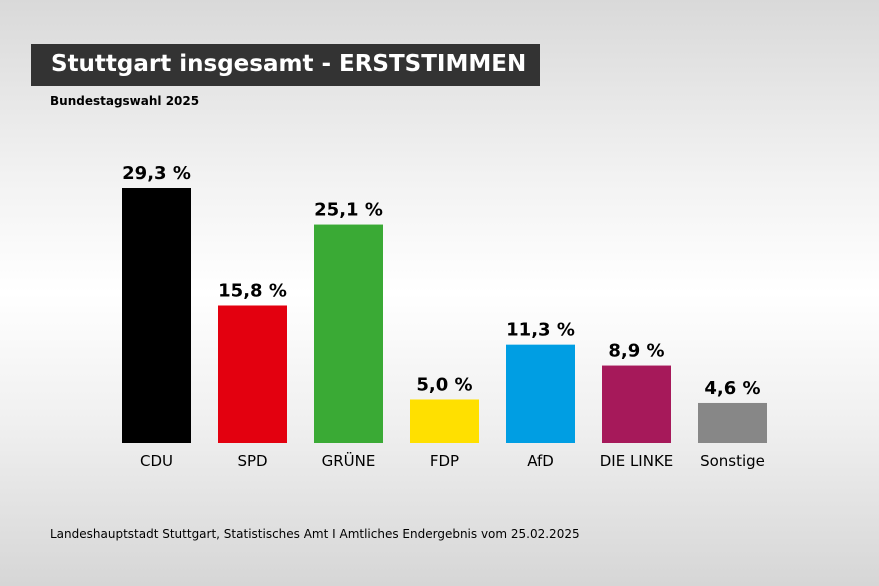 This screenshot has width=879, height=586. I want to click on value-label: 4,6 %, so click(732, 388).